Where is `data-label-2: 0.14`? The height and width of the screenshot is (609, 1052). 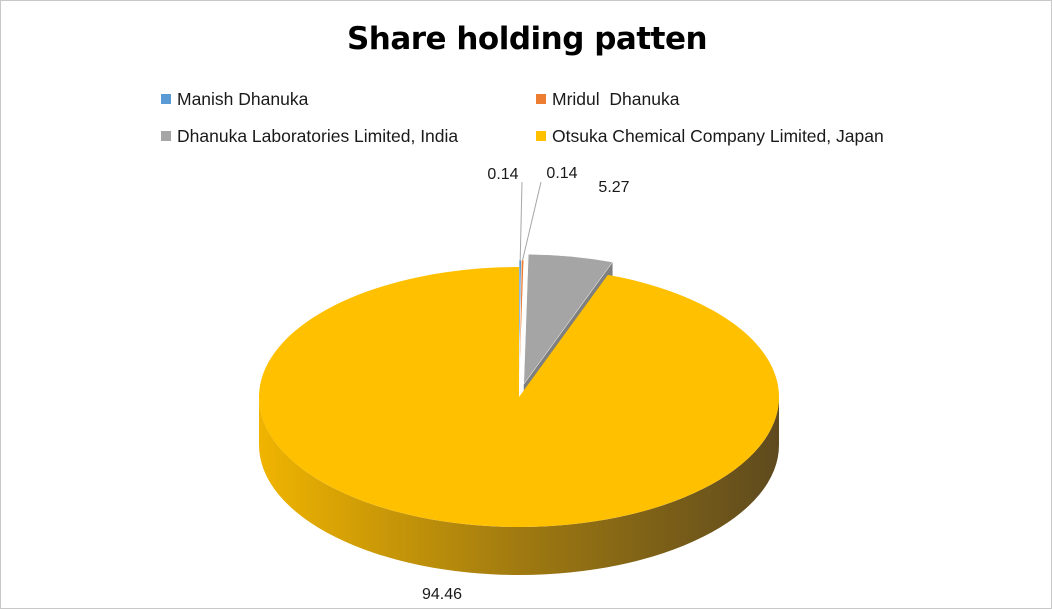
data-label-2: 0.14 is located at coordinates (561, 173).